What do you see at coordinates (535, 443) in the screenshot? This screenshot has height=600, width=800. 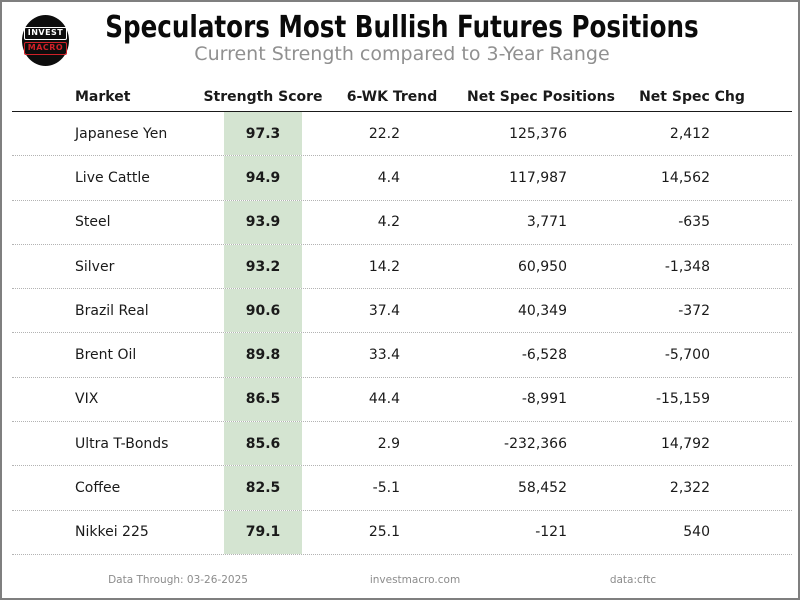 I see `net-spec-positions-cell: -232,366` at bounding box center [535, 443].